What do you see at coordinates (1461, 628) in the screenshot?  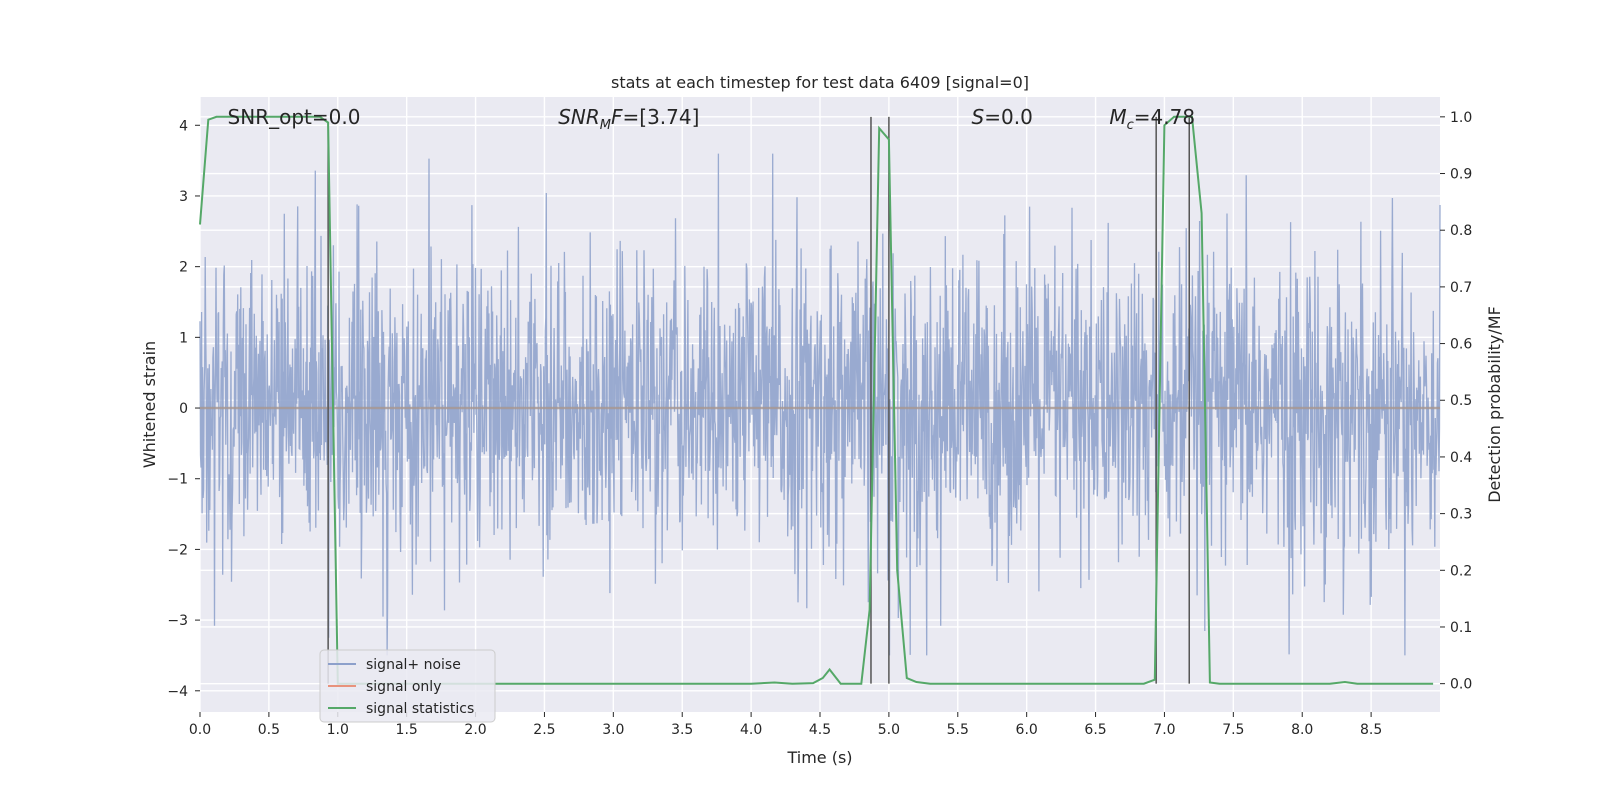 I see `y2-tick-label: 0.1` at bounding box center [1461, 628].